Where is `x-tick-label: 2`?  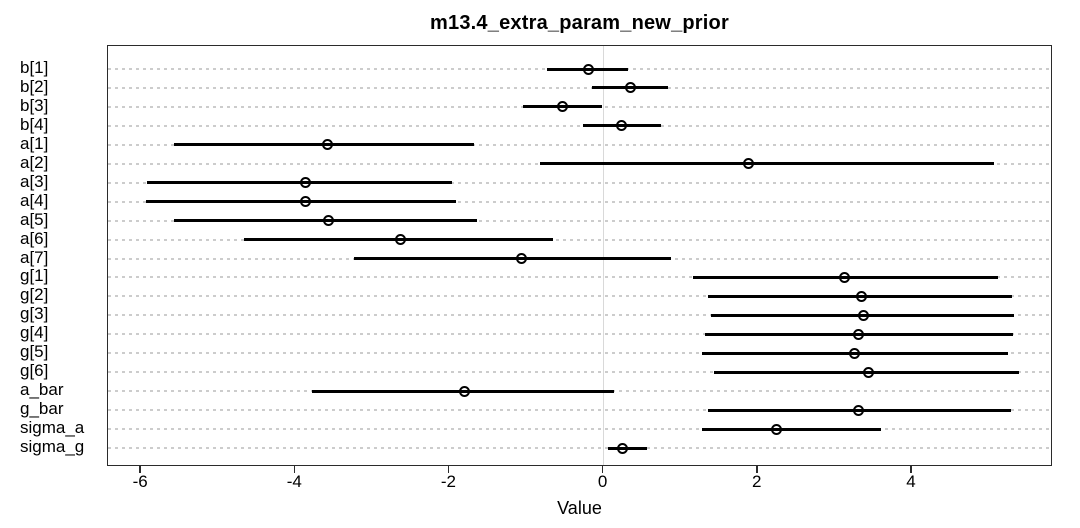 x-tick-label: 2 is located at coordinates (757, 481).